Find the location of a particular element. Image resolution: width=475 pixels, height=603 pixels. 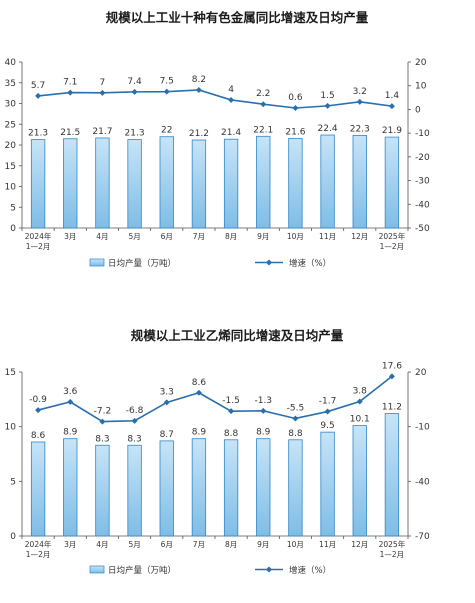

line-data-label: 3.8 is located at coordinates (360, 392).